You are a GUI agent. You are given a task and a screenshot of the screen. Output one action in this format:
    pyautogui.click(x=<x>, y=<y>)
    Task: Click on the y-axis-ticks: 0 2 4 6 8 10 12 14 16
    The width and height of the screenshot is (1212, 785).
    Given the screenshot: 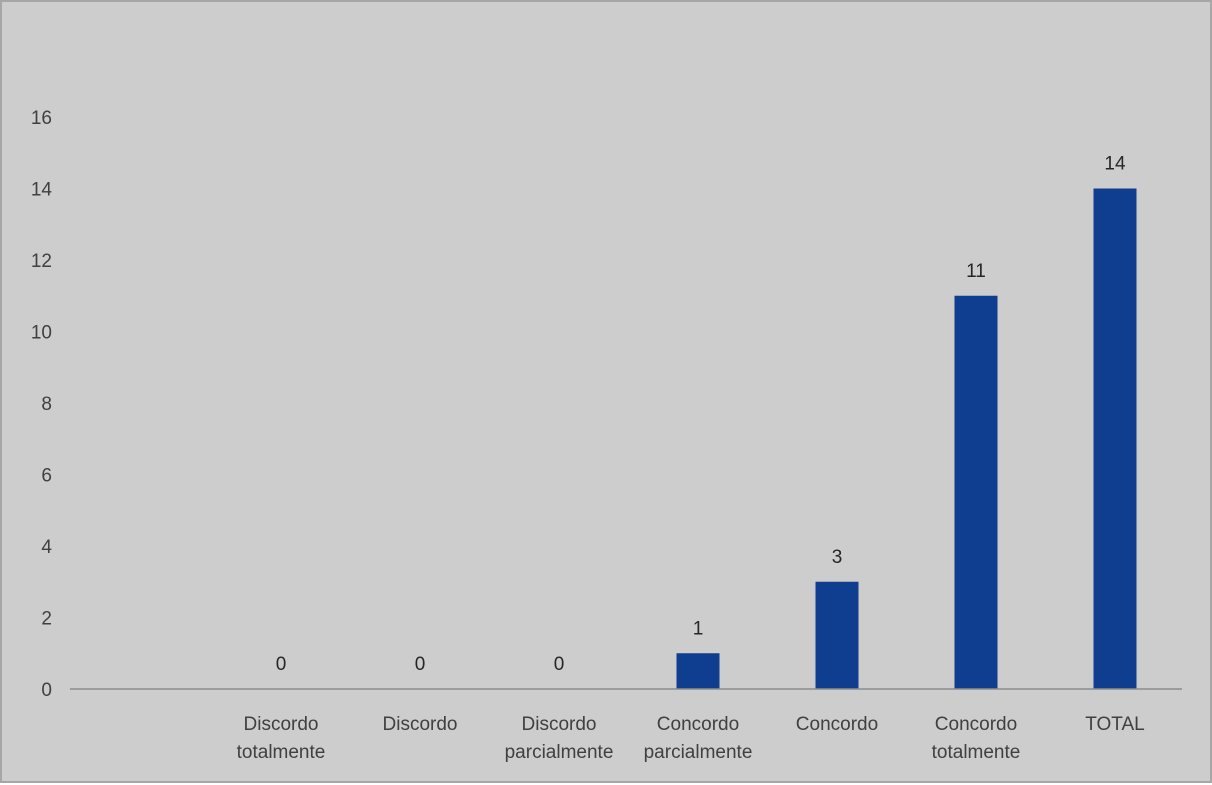 What is the action you would take?
    pyautogui.click(x=42, y=404)
    